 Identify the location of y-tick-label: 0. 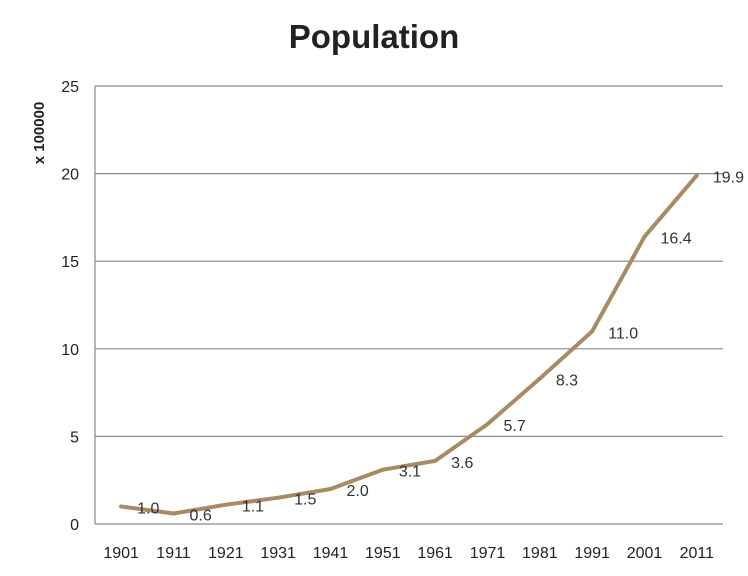
(74, 525).